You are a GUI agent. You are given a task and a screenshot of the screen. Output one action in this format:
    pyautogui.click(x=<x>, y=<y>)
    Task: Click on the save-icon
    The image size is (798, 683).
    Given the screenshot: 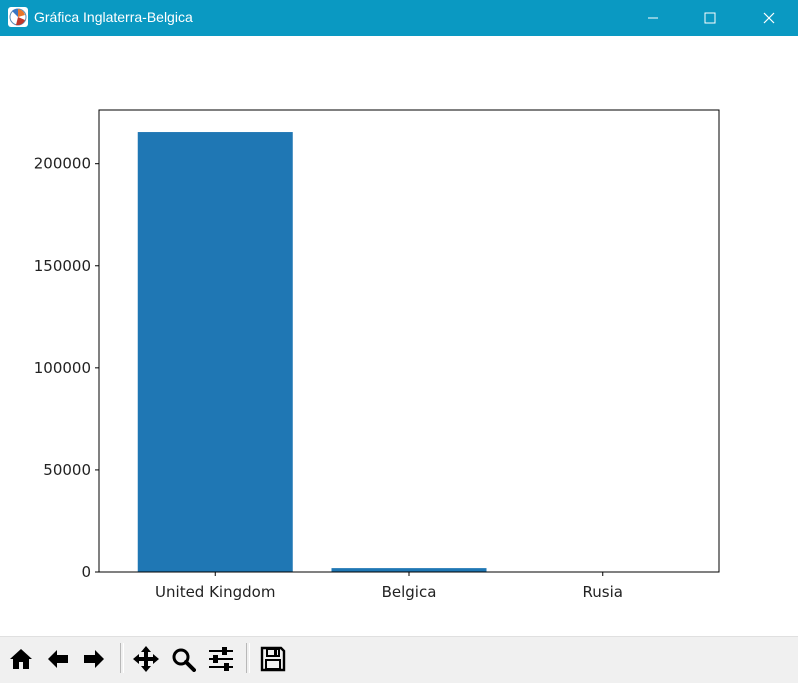 What is the action you would take?
    pyautogui.click(x=273, y=659)
    